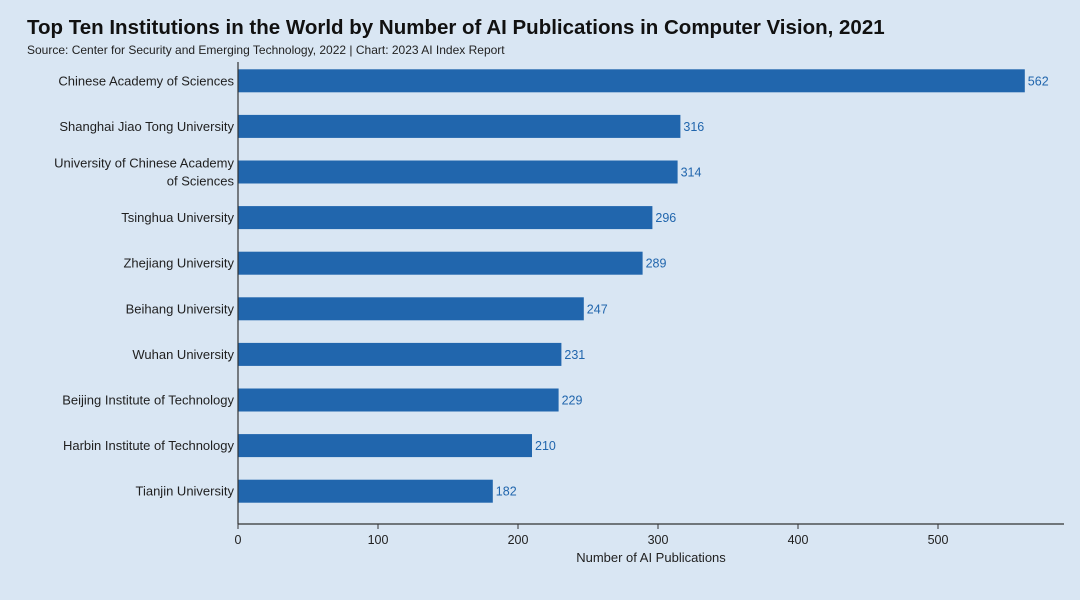  Describe the element at coordinates (693, 127) in the screenshot. I see `value-label: 316` at that location.